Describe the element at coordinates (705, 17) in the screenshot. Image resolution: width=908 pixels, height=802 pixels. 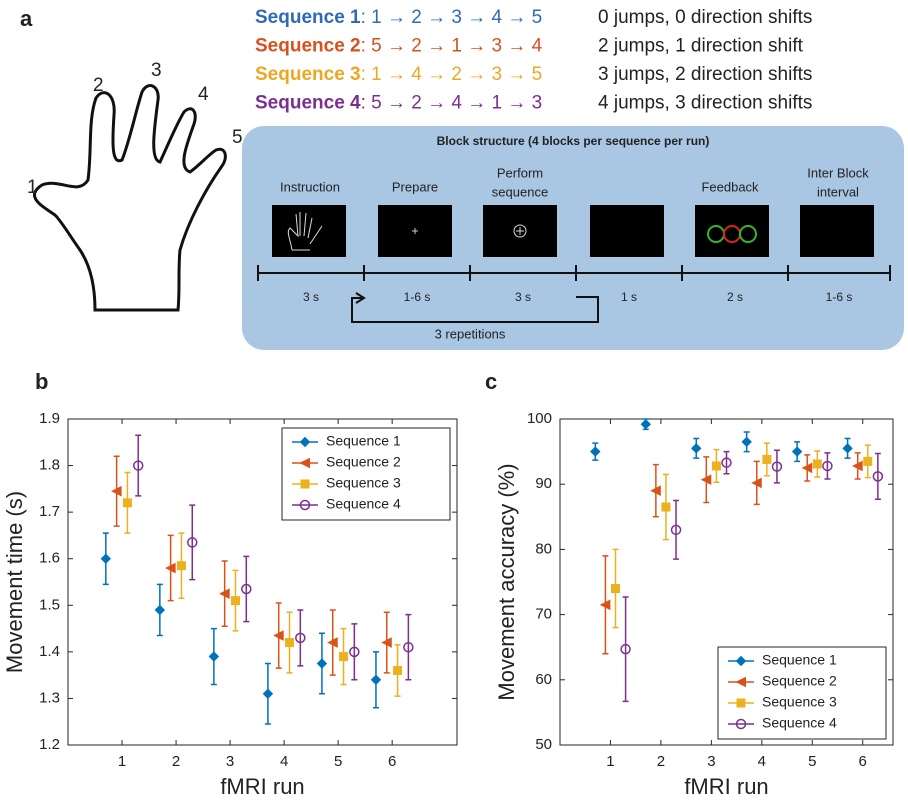
I see `sequence-description: 0 jumps, 0 direction shifts` at that location.